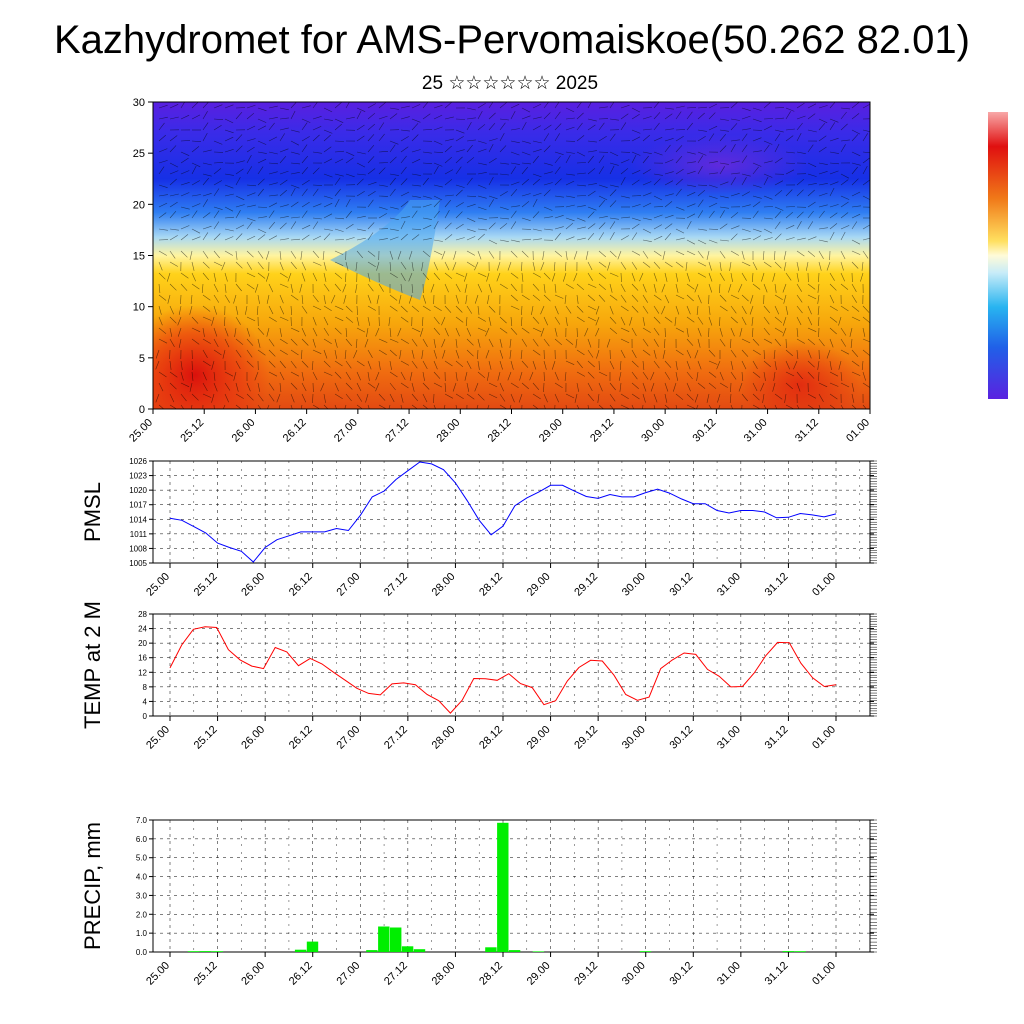 The height and width of the screenshot is (1024, 1024). What do you see at coordinates (138, 461) in the screenshot?
I see `y-tick-label: 1026` at bounding box center [138, 461].